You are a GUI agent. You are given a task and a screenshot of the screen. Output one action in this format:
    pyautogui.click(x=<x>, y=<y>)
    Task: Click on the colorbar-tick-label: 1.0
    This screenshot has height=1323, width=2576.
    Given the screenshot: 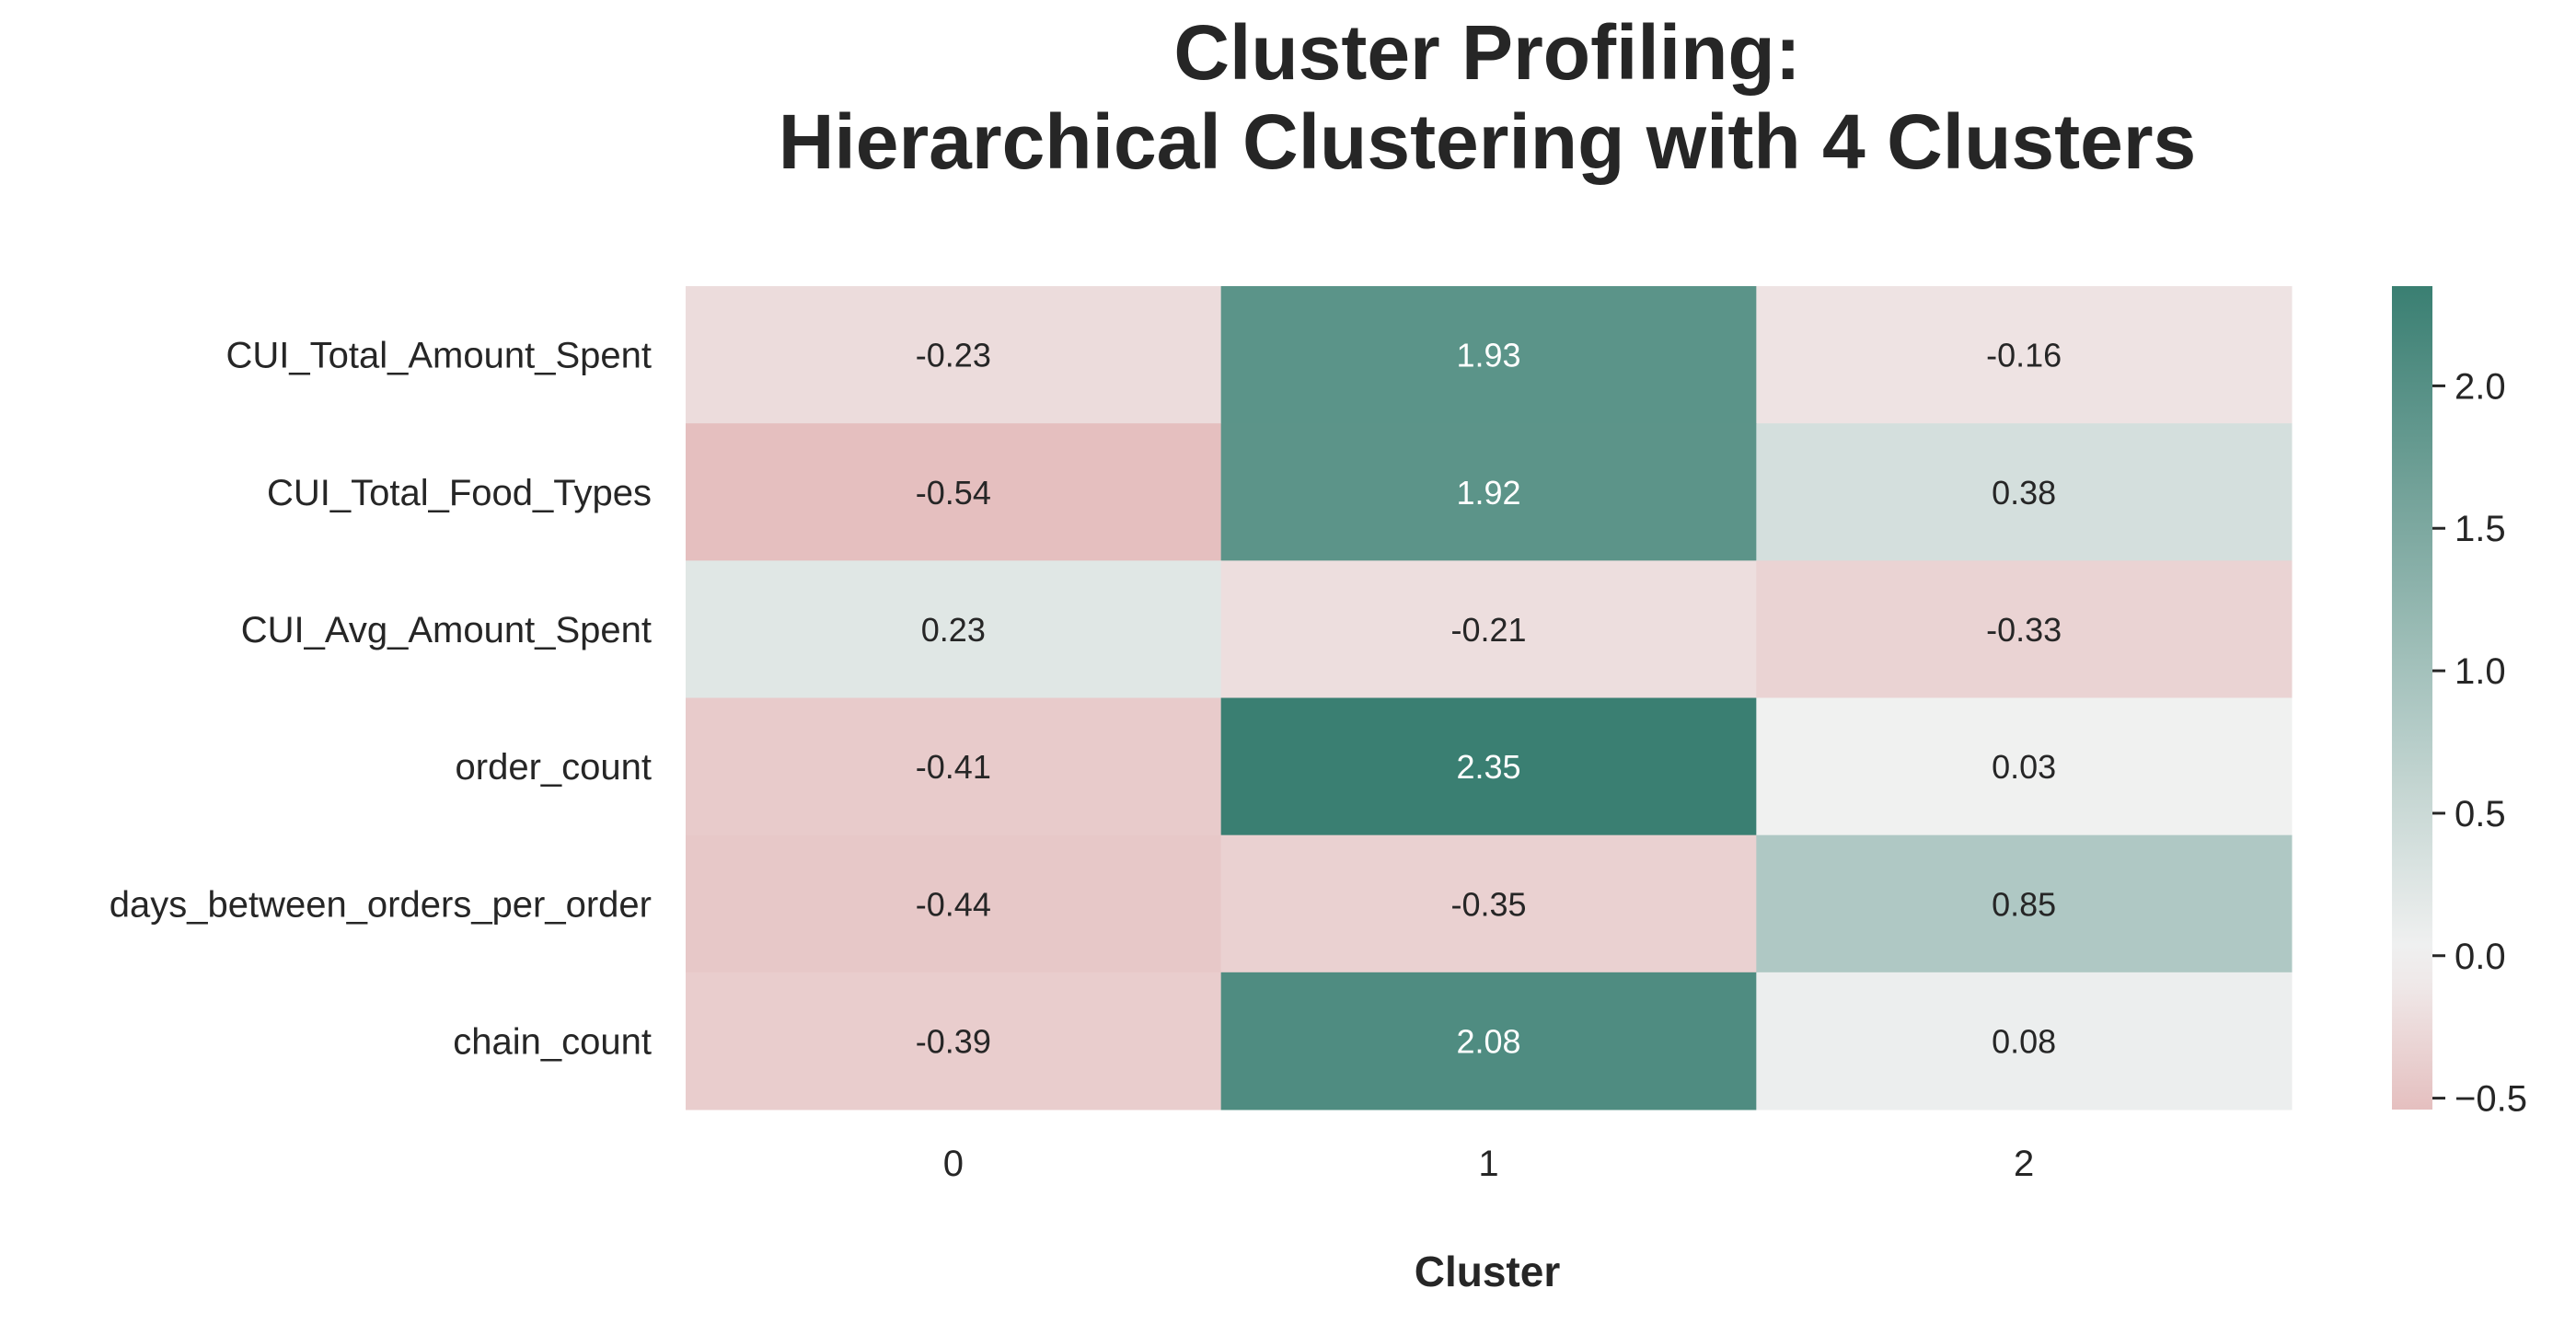 What is the action you would take?
    pyautogui.click(x=2480, y=671)
    